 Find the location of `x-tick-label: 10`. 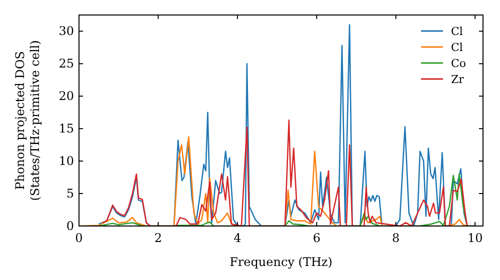

x-tick-label: 10 is located at coordinates (475, 238).